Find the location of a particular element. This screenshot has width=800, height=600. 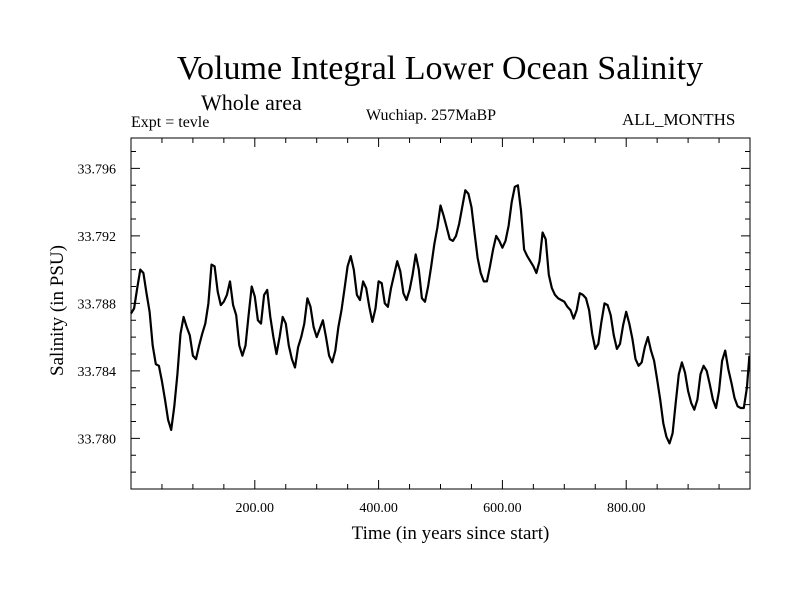

months-label: ALL_MONTHS is located at coordinates (679, 119).